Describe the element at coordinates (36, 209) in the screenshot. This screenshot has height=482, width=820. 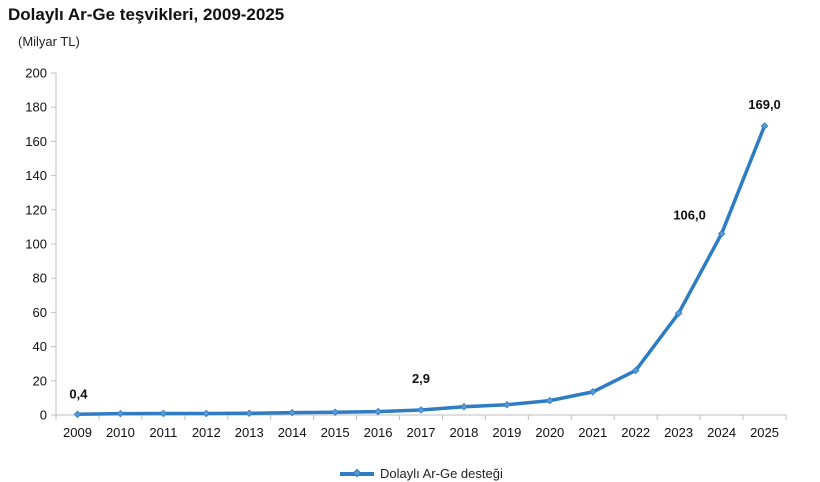
I see `y-tick-label: 120` at that location.